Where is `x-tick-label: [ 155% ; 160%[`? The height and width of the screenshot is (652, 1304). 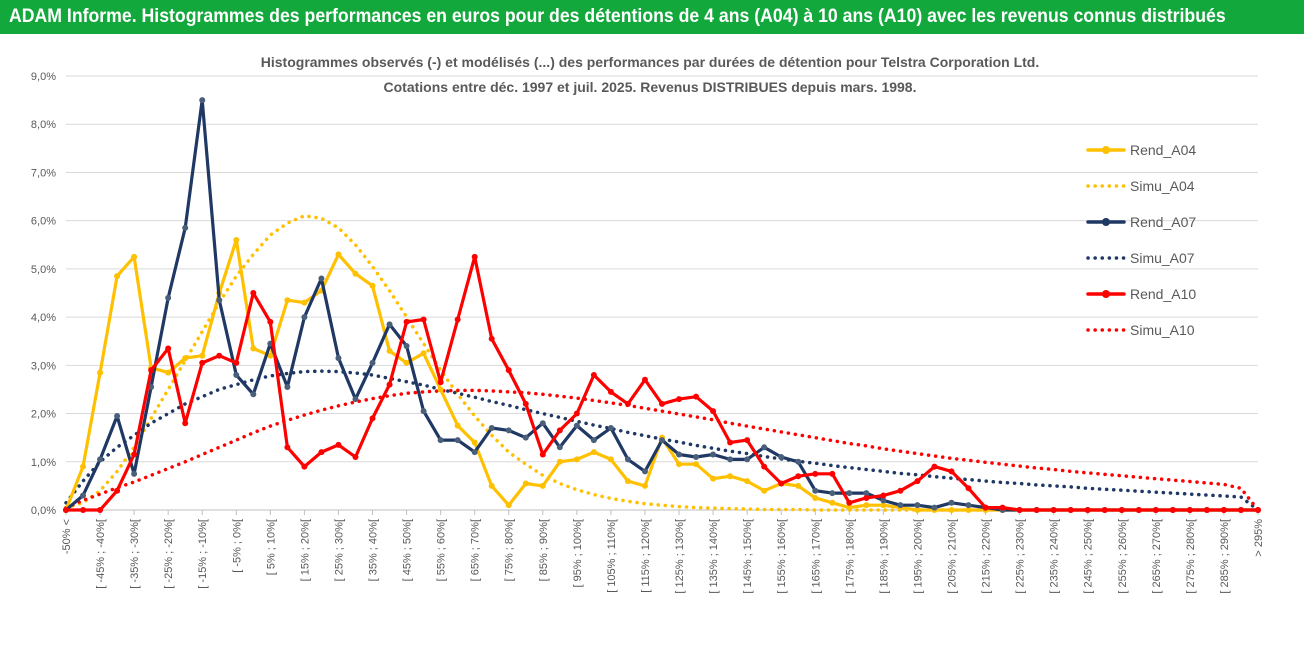 x-tick-label: [ 155% ; 160%[ is located at coordinates (782, 556).